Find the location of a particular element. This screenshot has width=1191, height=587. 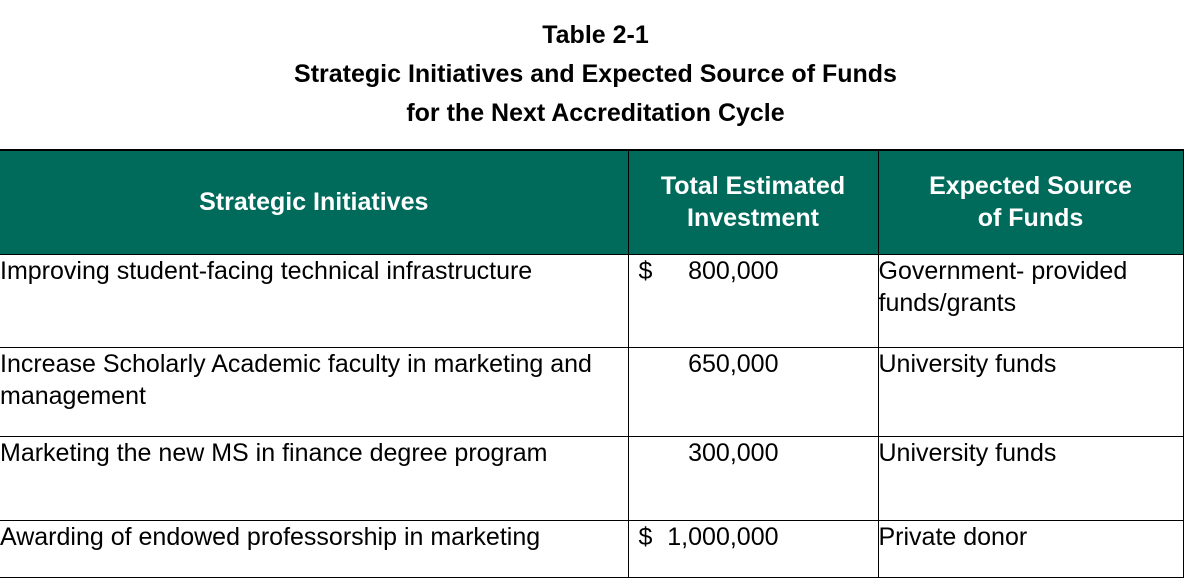

investment-cell: $ 1,000,000 is located at coordinates (753, 548).